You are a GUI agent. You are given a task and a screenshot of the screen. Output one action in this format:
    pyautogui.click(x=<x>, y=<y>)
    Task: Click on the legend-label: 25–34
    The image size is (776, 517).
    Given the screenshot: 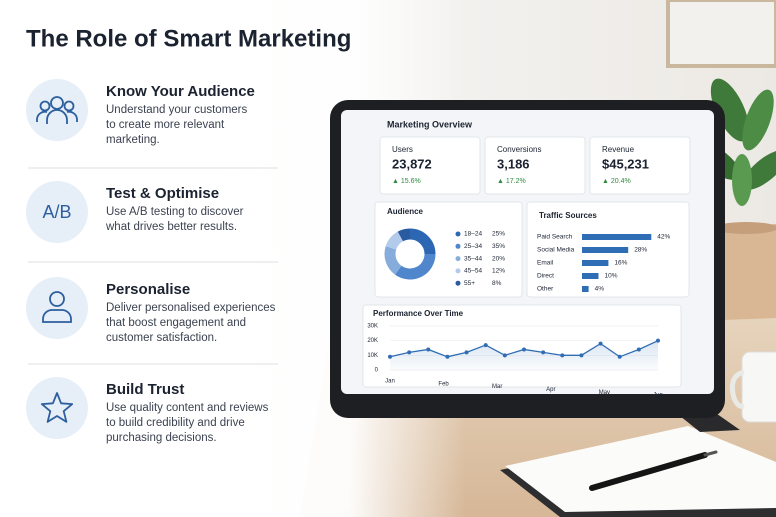 What is the action you would take?
    pyautogui.click(x=473, y=246)
    